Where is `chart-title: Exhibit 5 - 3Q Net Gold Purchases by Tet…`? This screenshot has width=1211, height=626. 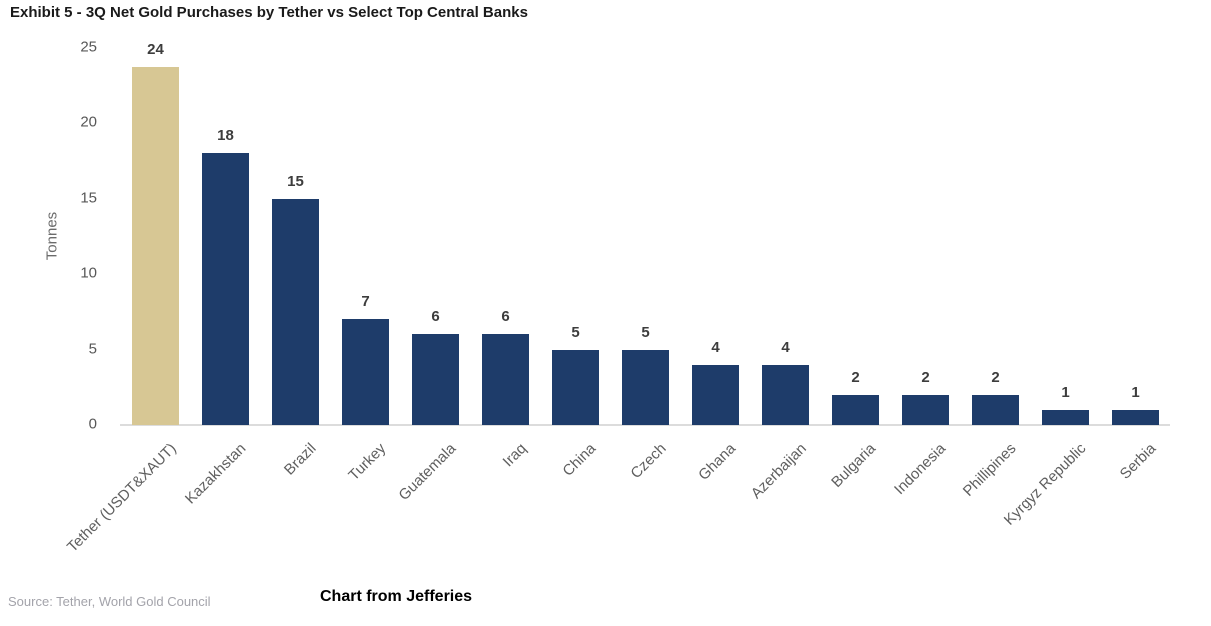
chart-title: Exhibit 5 - 3Q Net Gold Purchases by Tet… is located at coordinates (269, 12).